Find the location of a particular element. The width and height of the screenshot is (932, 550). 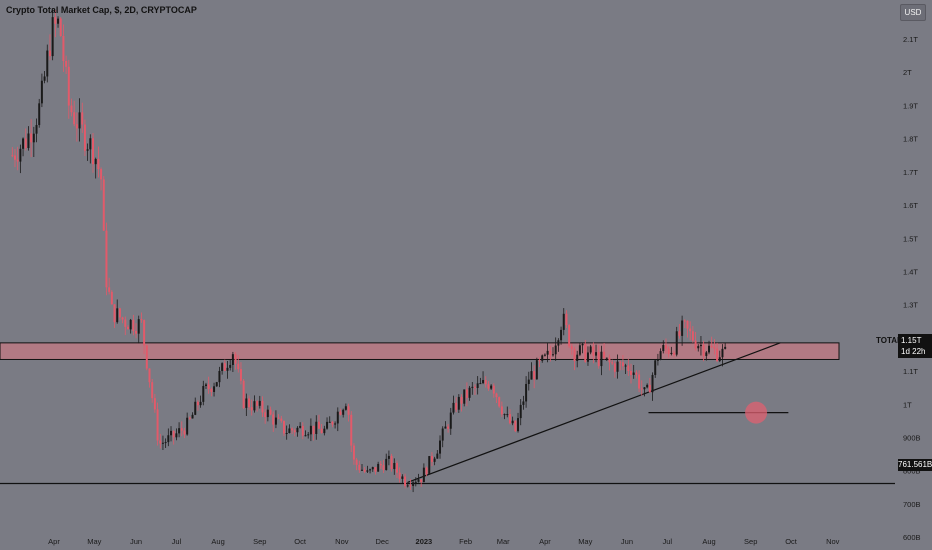

currency-button: USD is located at coordinates (913, 12).